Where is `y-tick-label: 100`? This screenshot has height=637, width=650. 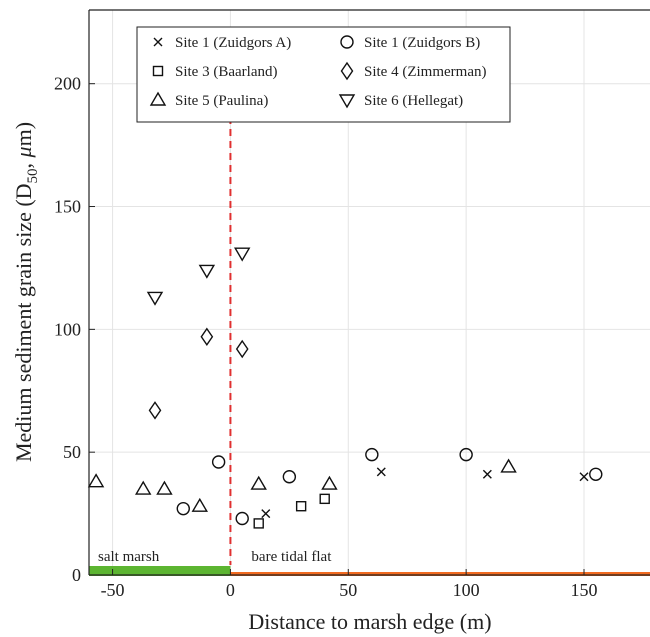
y-tick-label: 100 is located at coordinates (67, 329).